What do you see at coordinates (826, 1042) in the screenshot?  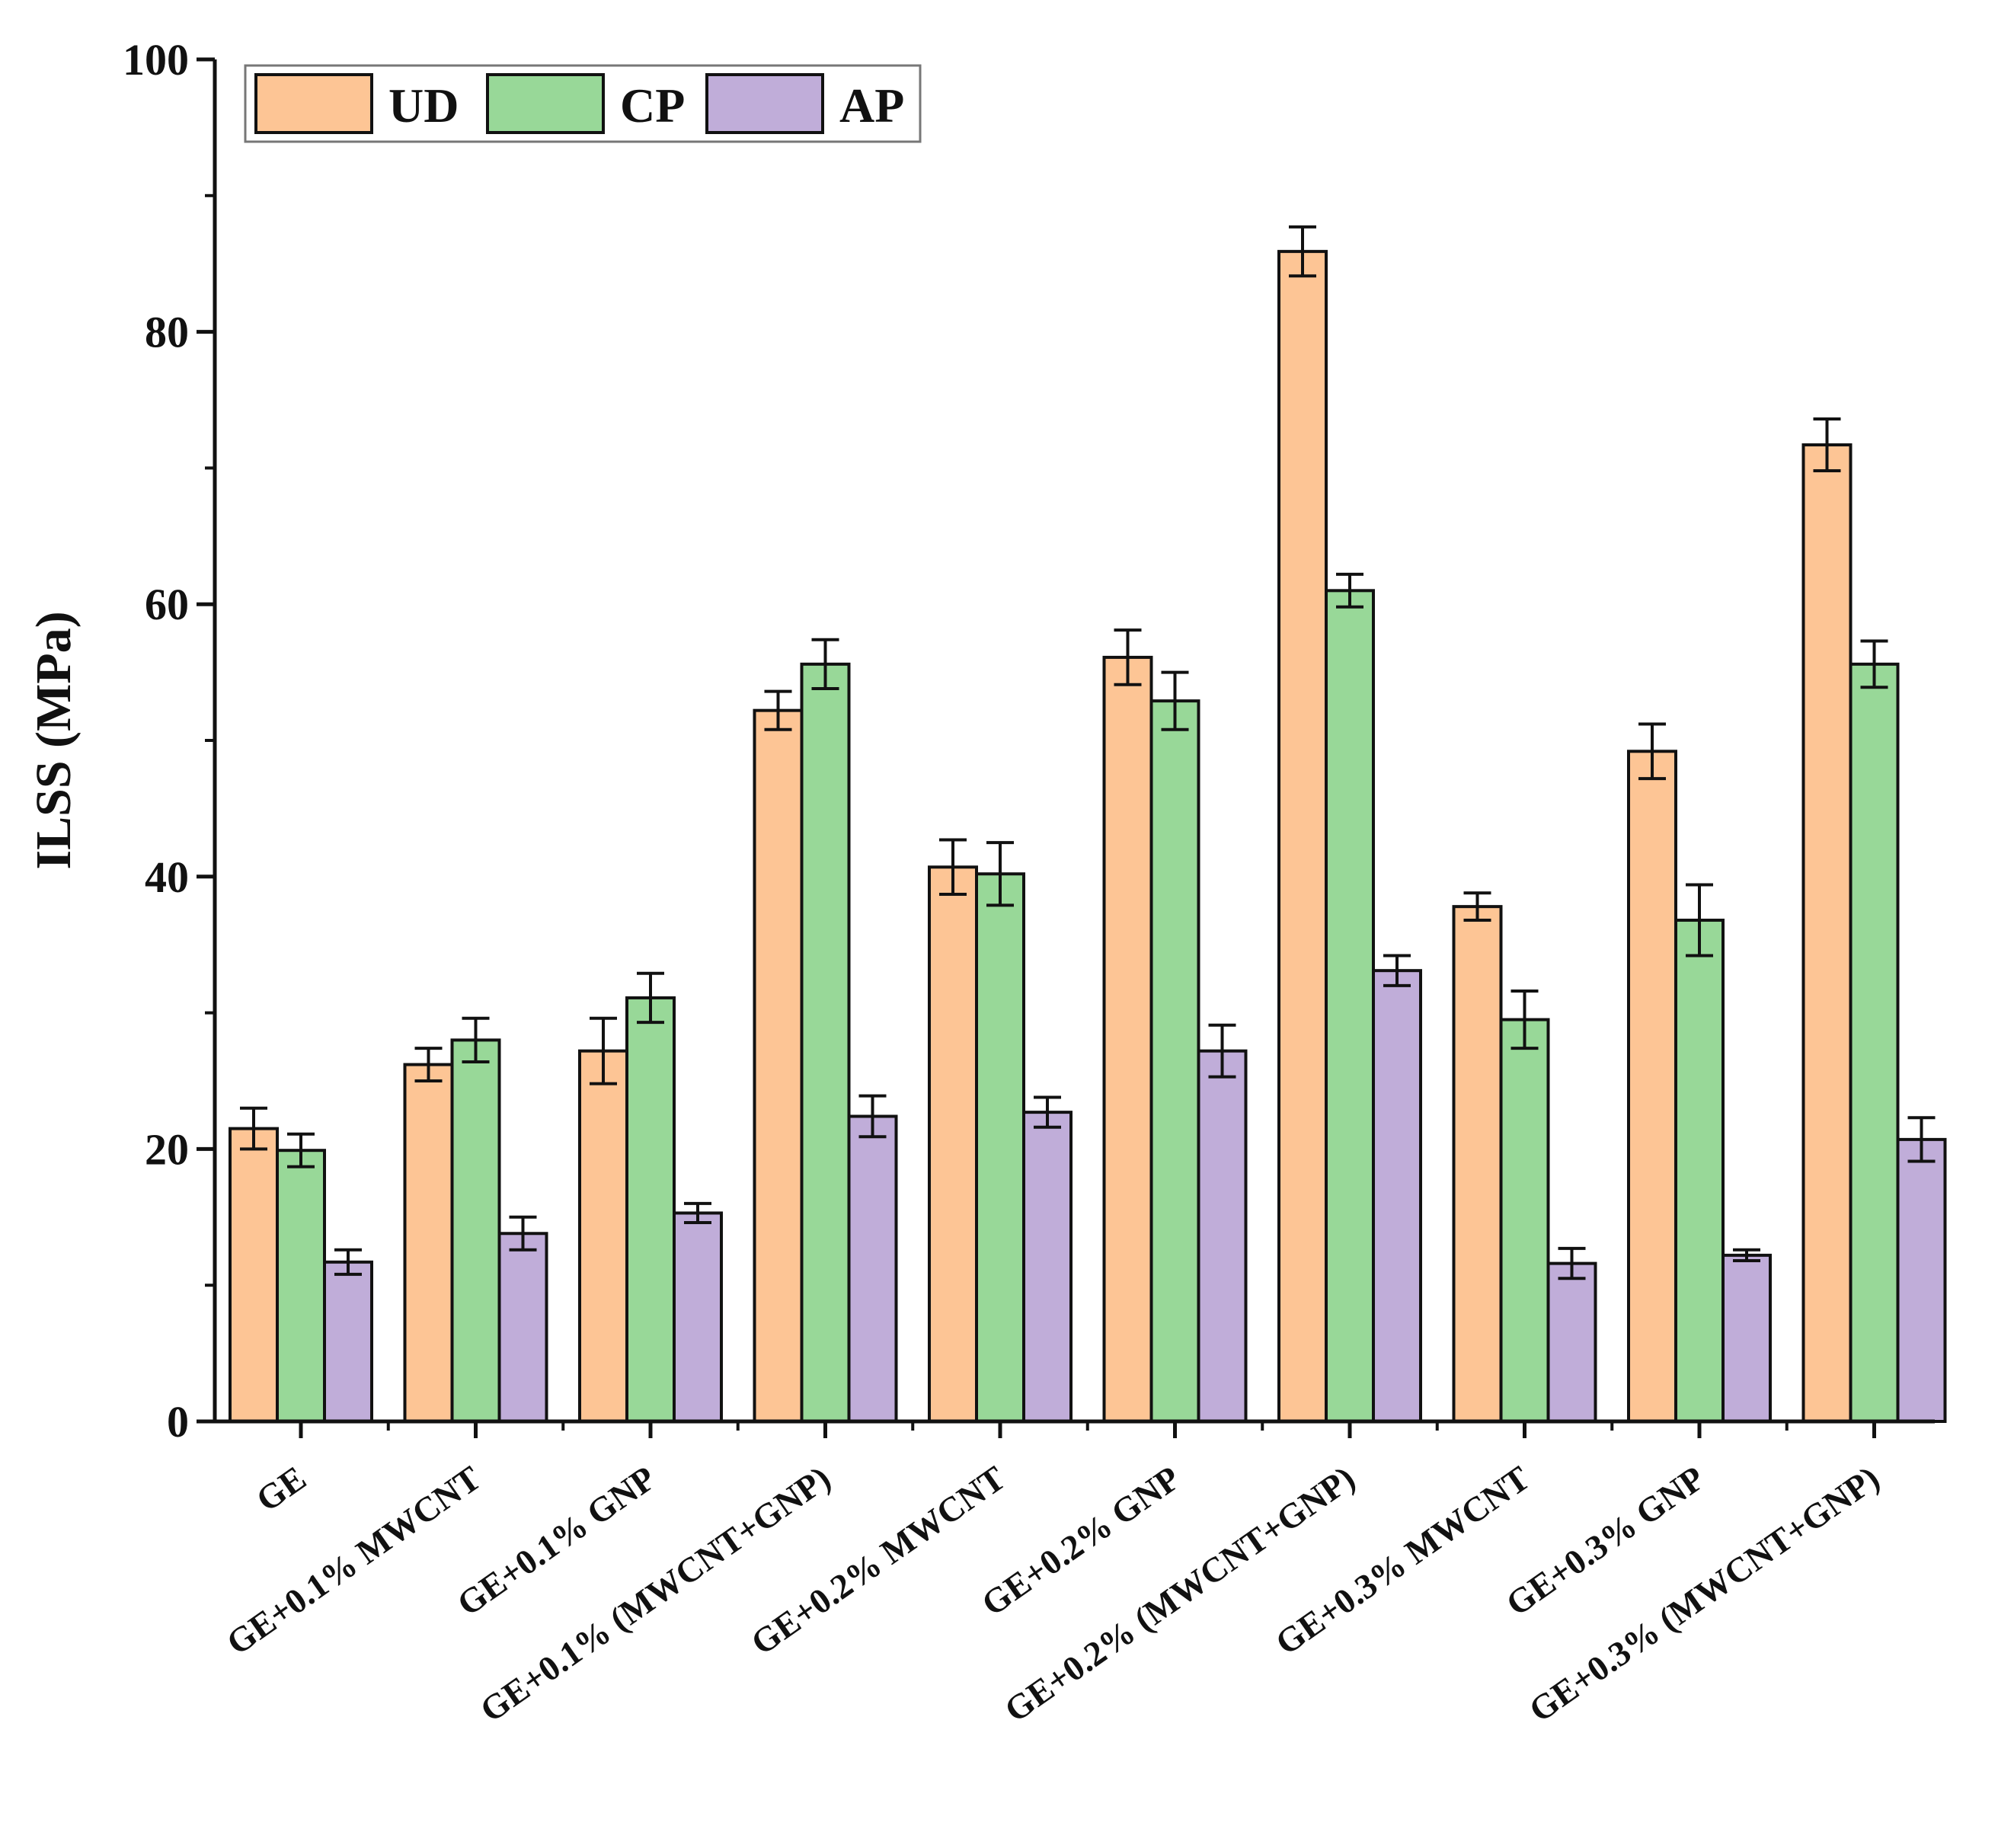 I see `bar-cp-ge-0-1-mwcnt-gnp` at bounding box center [826, 1042].